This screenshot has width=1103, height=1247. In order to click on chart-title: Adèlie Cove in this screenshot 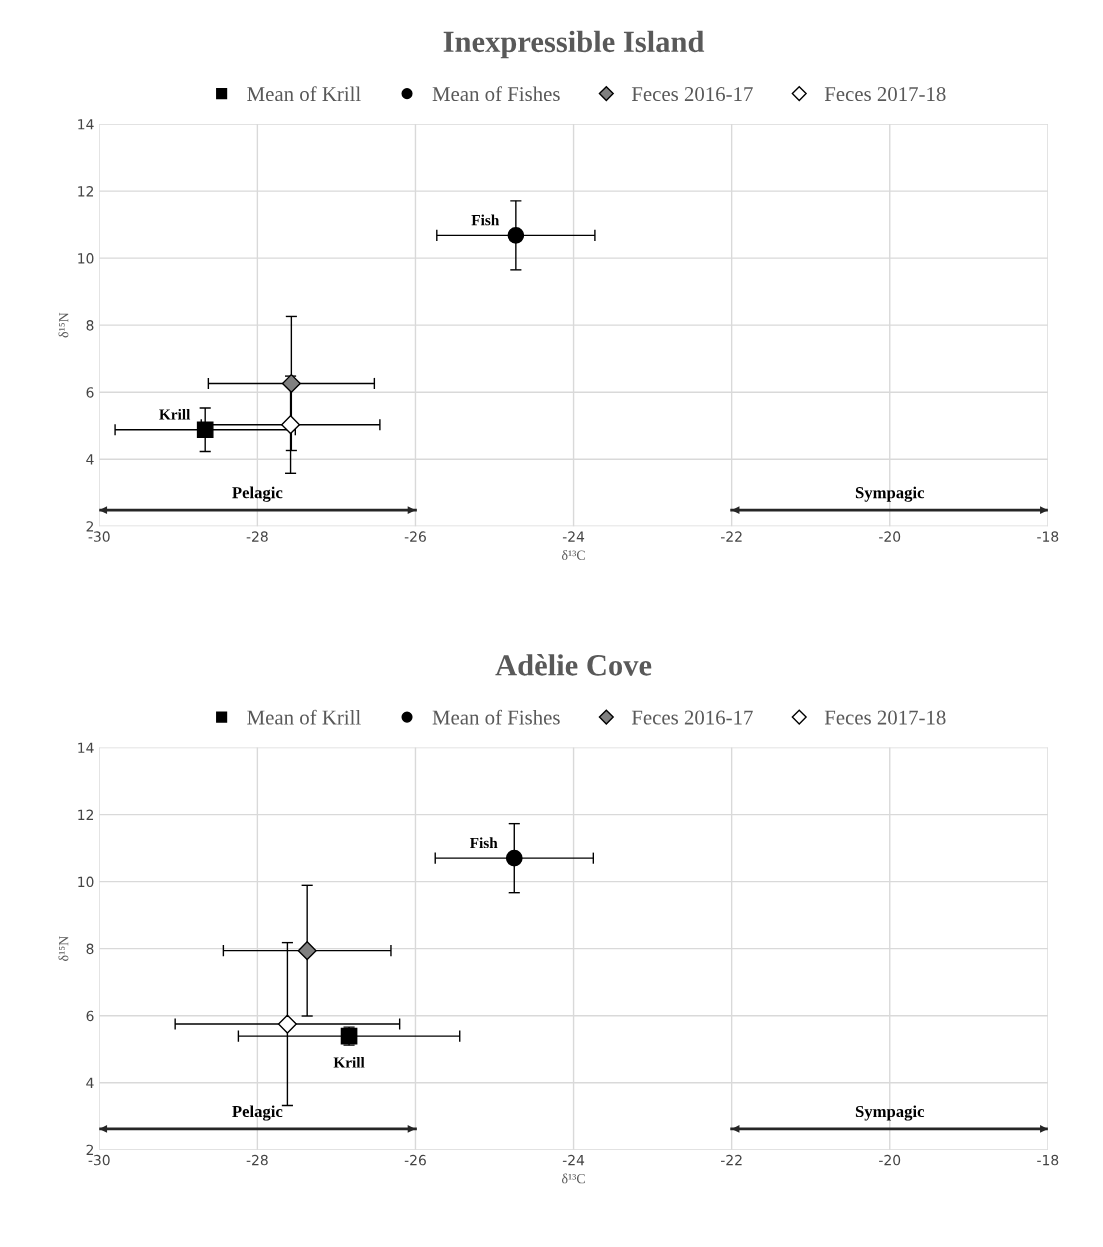, I will do `click(573, 665)`.